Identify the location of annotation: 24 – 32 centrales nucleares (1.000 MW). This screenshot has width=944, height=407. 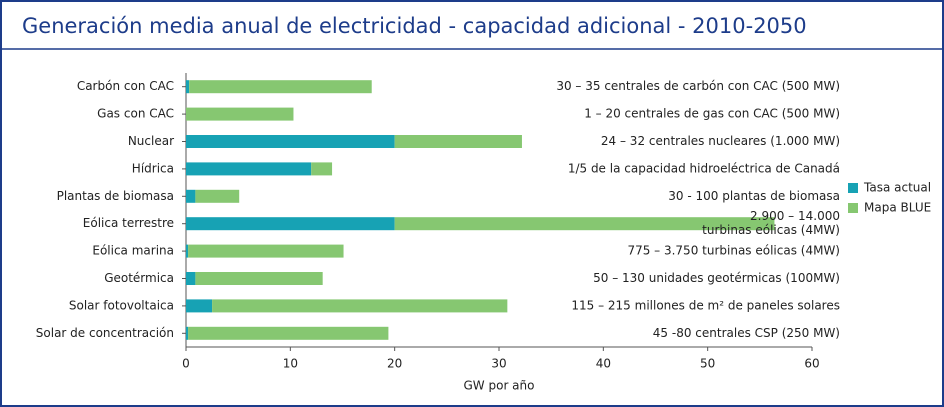
(720, 141).